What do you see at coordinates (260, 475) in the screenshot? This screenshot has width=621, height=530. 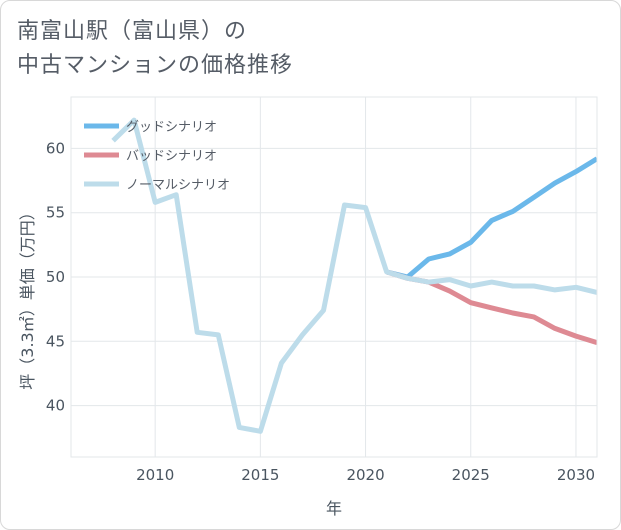 I see `x-tick-label: 2015` at bounding box center [260, 475].